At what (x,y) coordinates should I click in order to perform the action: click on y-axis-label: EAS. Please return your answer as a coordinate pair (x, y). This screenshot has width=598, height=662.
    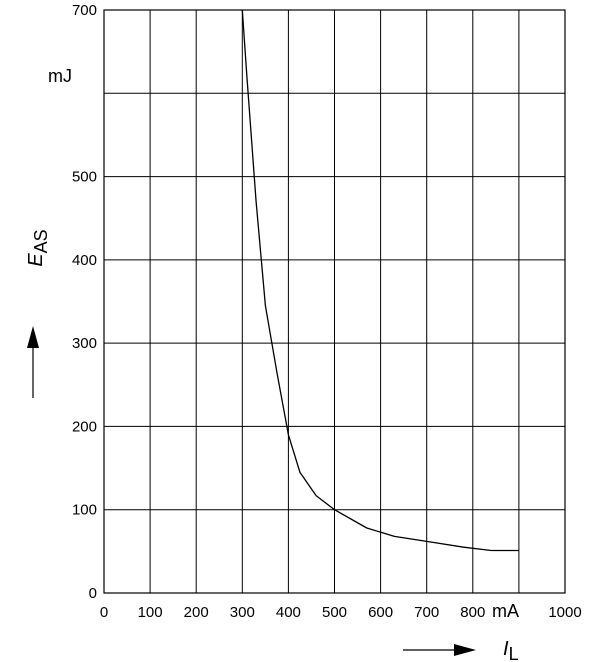
    Looking at the image, I should click on (38, 247).